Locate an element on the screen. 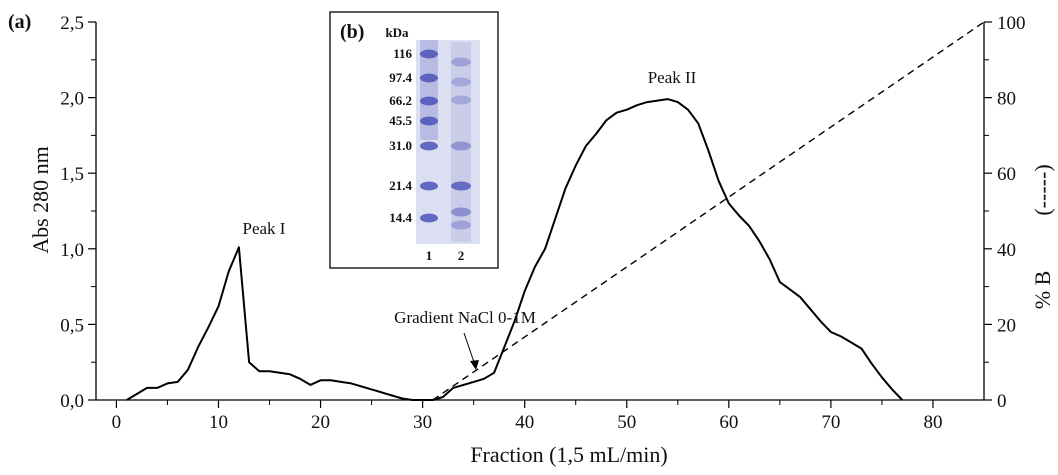 Image resolution: width=1058 pixels, height=475 pixels. x-tick-label: 0 is located at coordinates (117, 422).